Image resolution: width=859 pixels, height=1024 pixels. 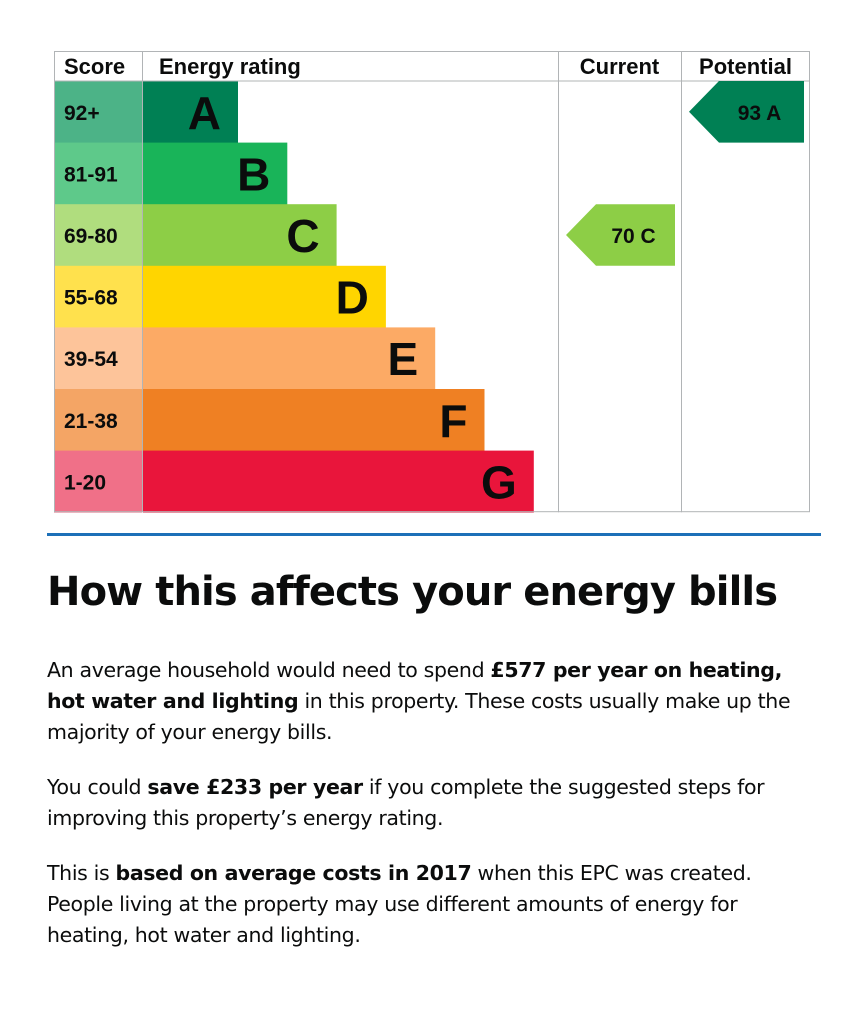 What do you see at coordinates (633, 236) in the screenshot?
I see `current-rating-label: 70 C` at bounding box center [633, 236].